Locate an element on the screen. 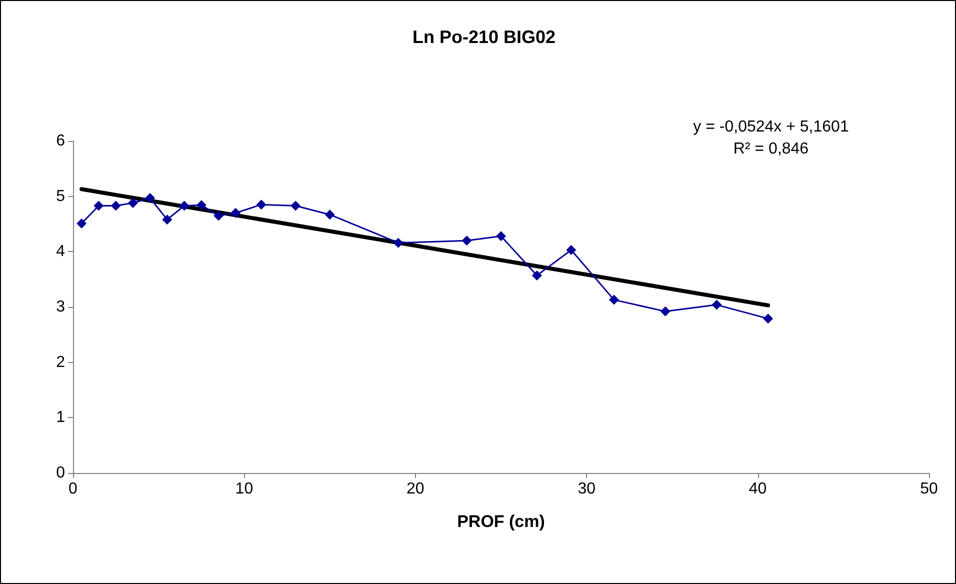 This screenshot has height=584, width=956. y-tick-label: 1 is located at coordinates (61, 417).